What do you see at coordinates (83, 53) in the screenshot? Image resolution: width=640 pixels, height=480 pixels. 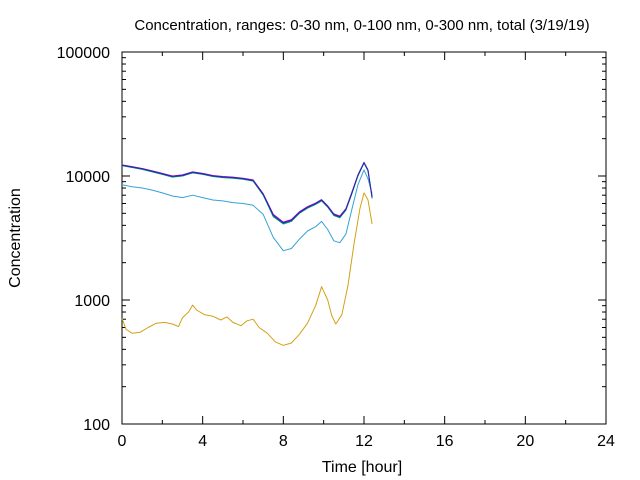 I see `y-tick-label: 100000` at bounding box center [83, 53].